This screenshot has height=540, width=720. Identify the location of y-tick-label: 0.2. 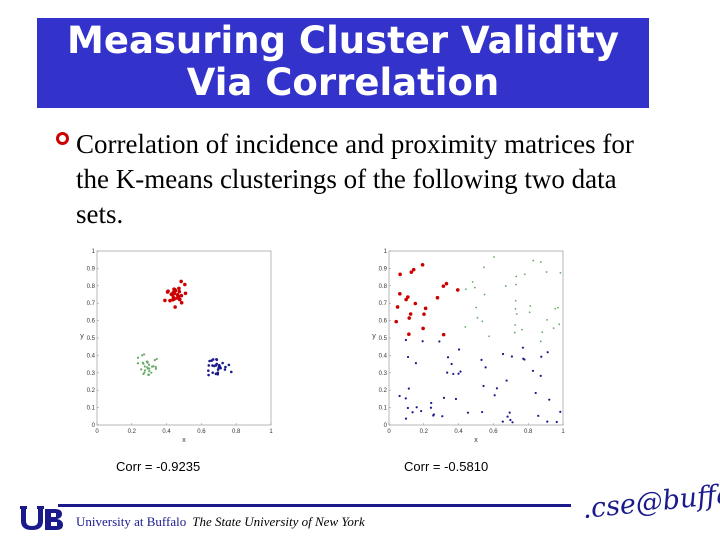
(383, 391).